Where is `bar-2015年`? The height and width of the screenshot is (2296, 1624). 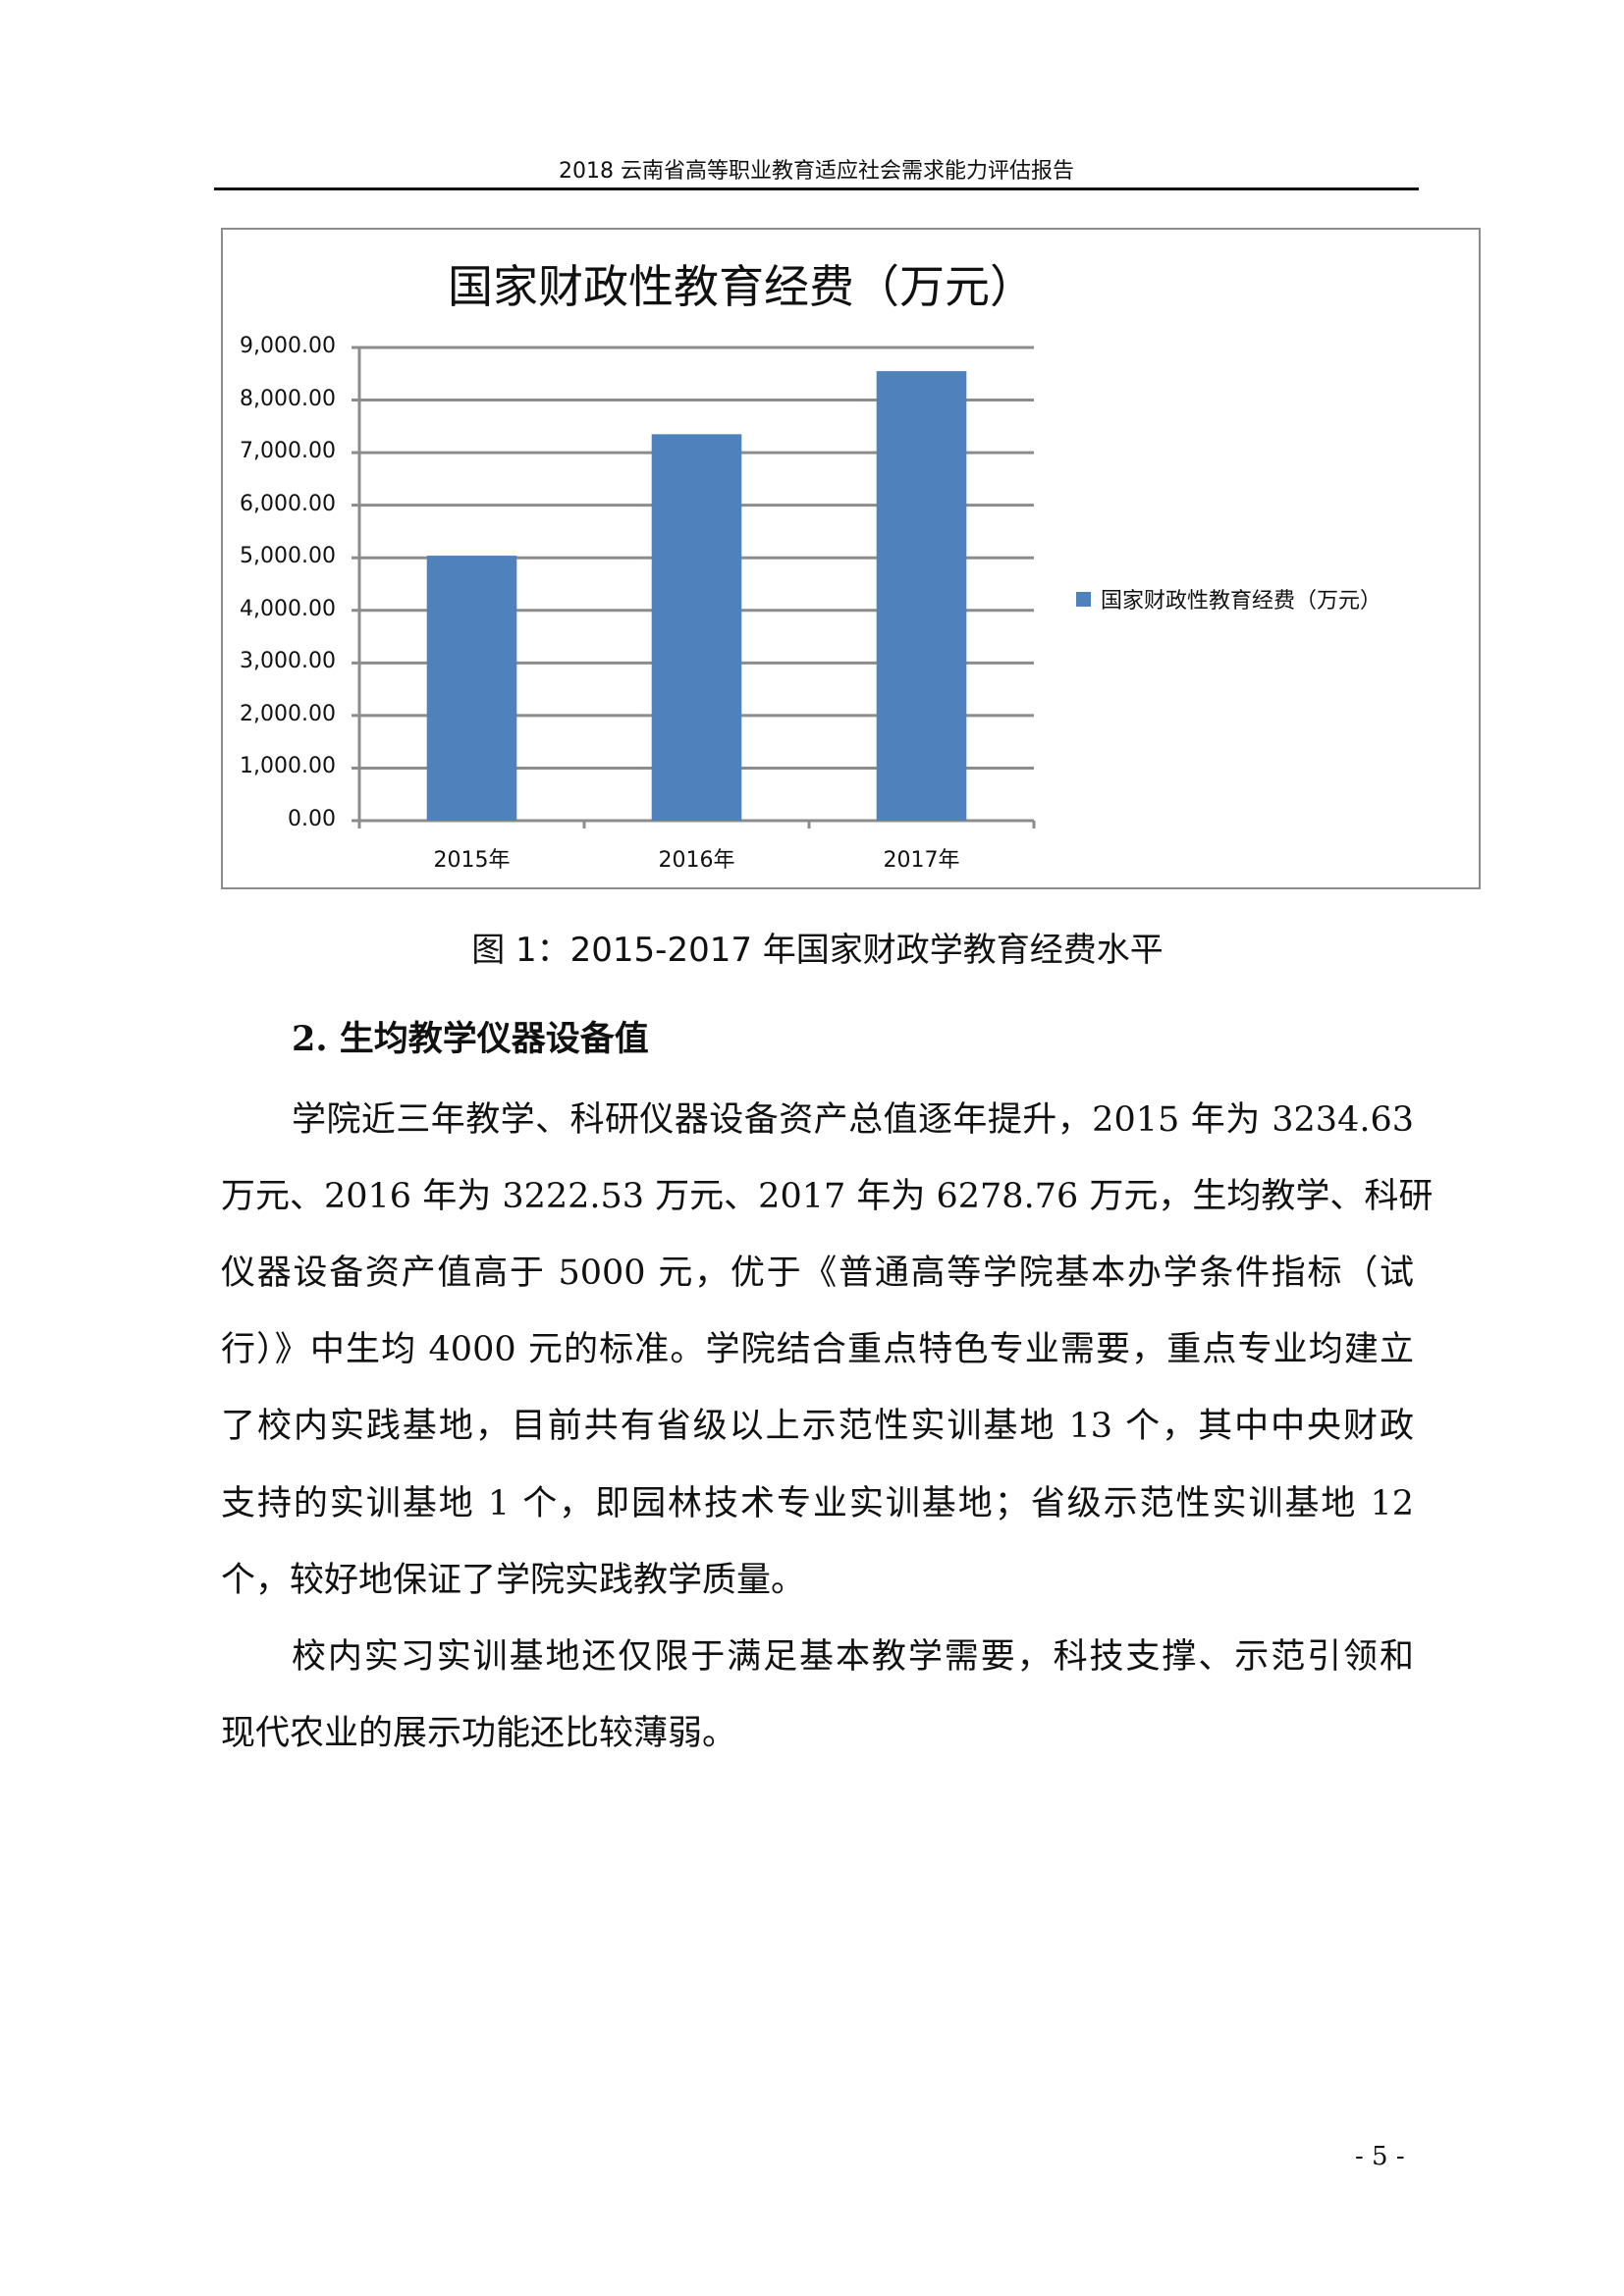
bar-2015年 is located at coordinates (471, 688).